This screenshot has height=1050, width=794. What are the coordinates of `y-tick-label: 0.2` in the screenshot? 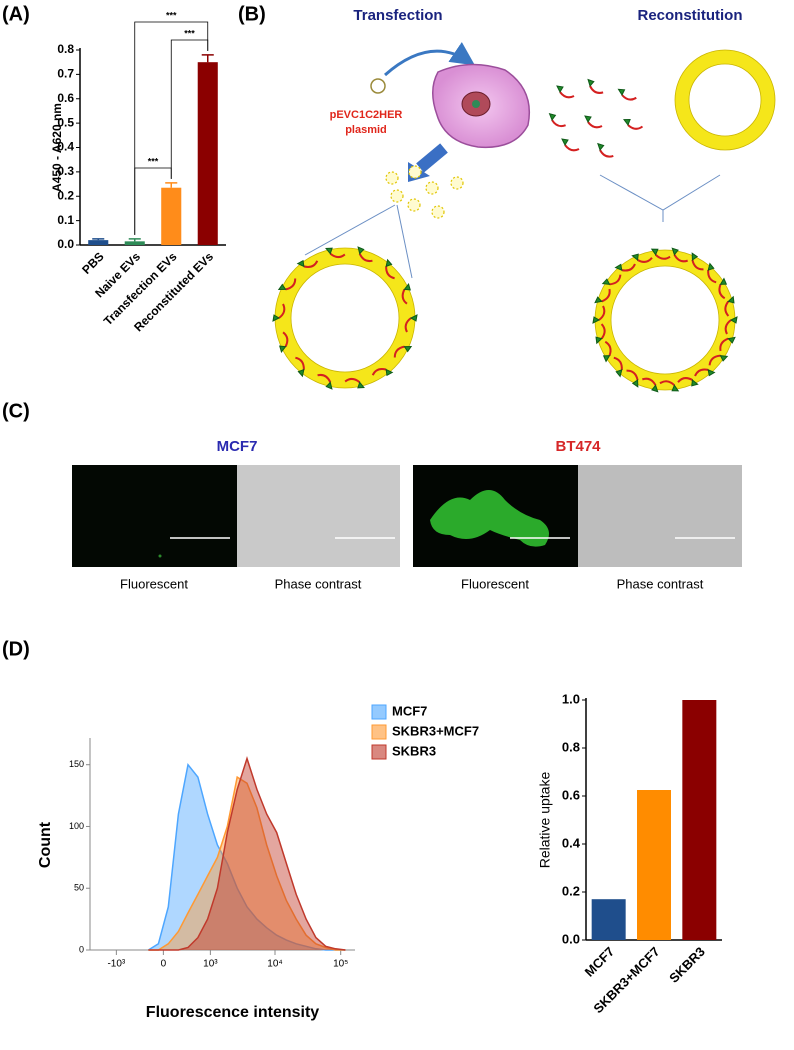 It's located at (65, 195).